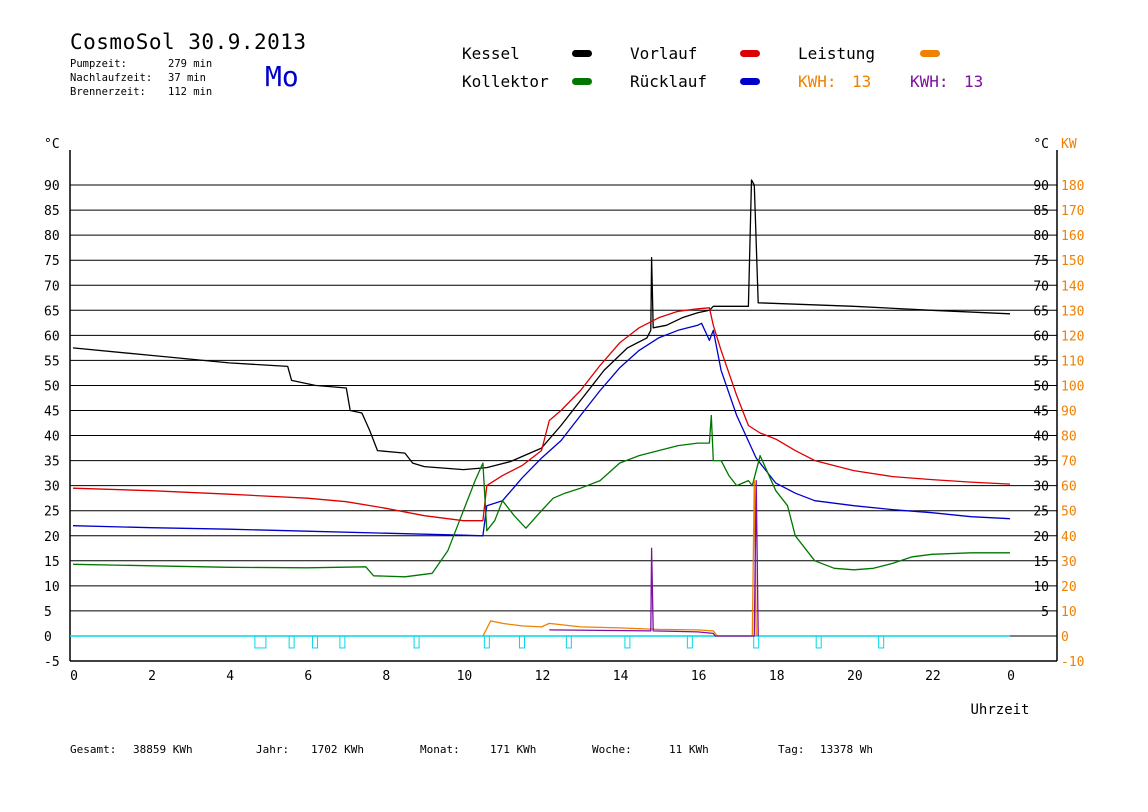  Describe the element at coordinates (52, 487) in the screenshot. I see `y-tick-label-left: 30` at that location.